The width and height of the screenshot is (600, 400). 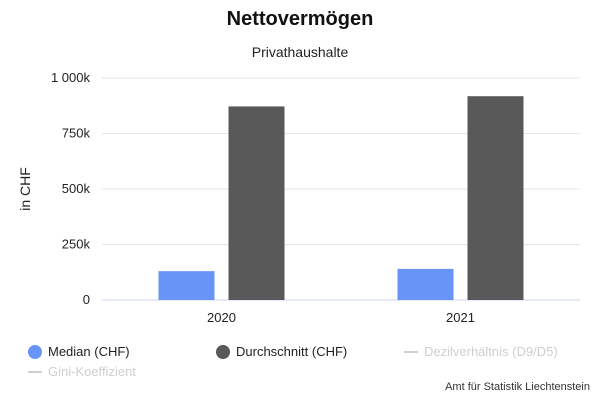 I want to click on y-tick-label: 0, so click(x=86, y=299).